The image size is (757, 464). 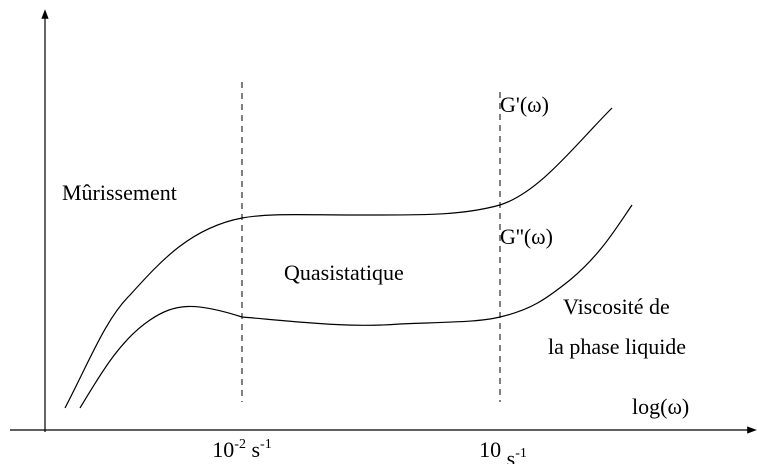 I want to click on x-tick-label: 10 s-1, so click(x=503, y=450).